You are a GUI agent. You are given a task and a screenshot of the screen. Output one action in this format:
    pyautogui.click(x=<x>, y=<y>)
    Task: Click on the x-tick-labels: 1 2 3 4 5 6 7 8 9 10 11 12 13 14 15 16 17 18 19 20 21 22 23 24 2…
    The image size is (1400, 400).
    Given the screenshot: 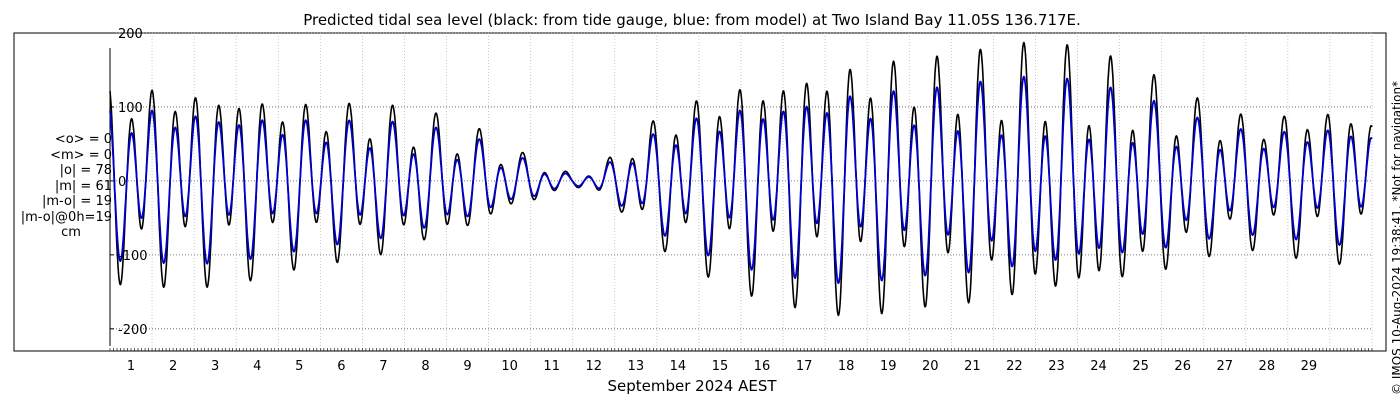 What is the action you would take?
    pyautogui.click(x=722, y=366)
    